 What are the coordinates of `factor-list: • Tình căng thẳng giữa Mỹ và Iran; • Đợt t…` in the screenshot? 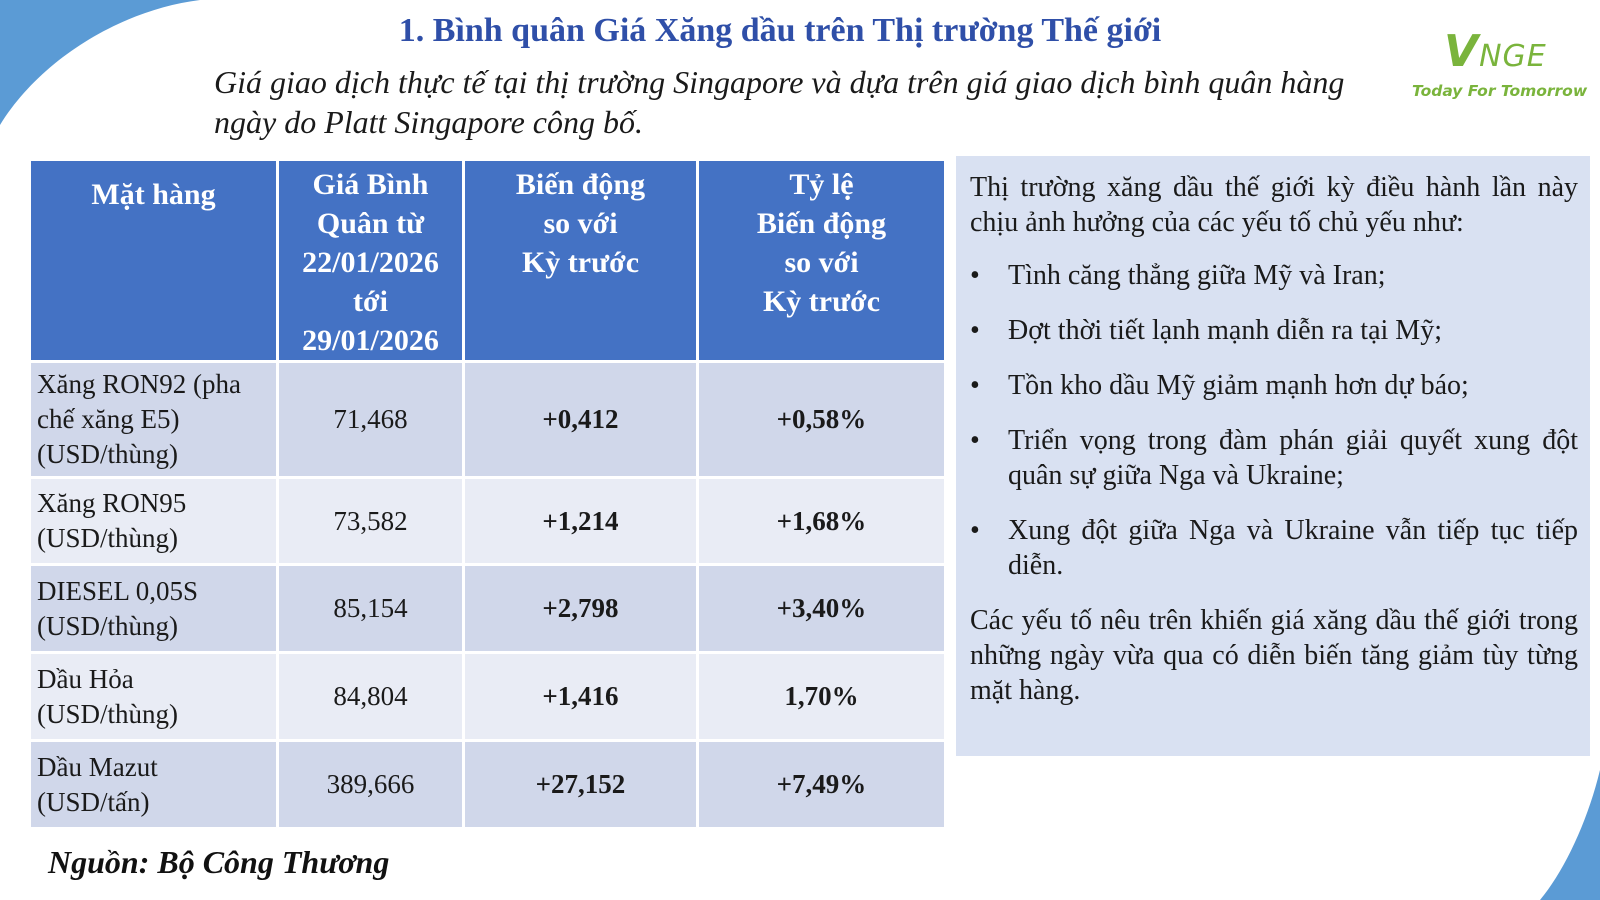 It's located at (1274, 420).